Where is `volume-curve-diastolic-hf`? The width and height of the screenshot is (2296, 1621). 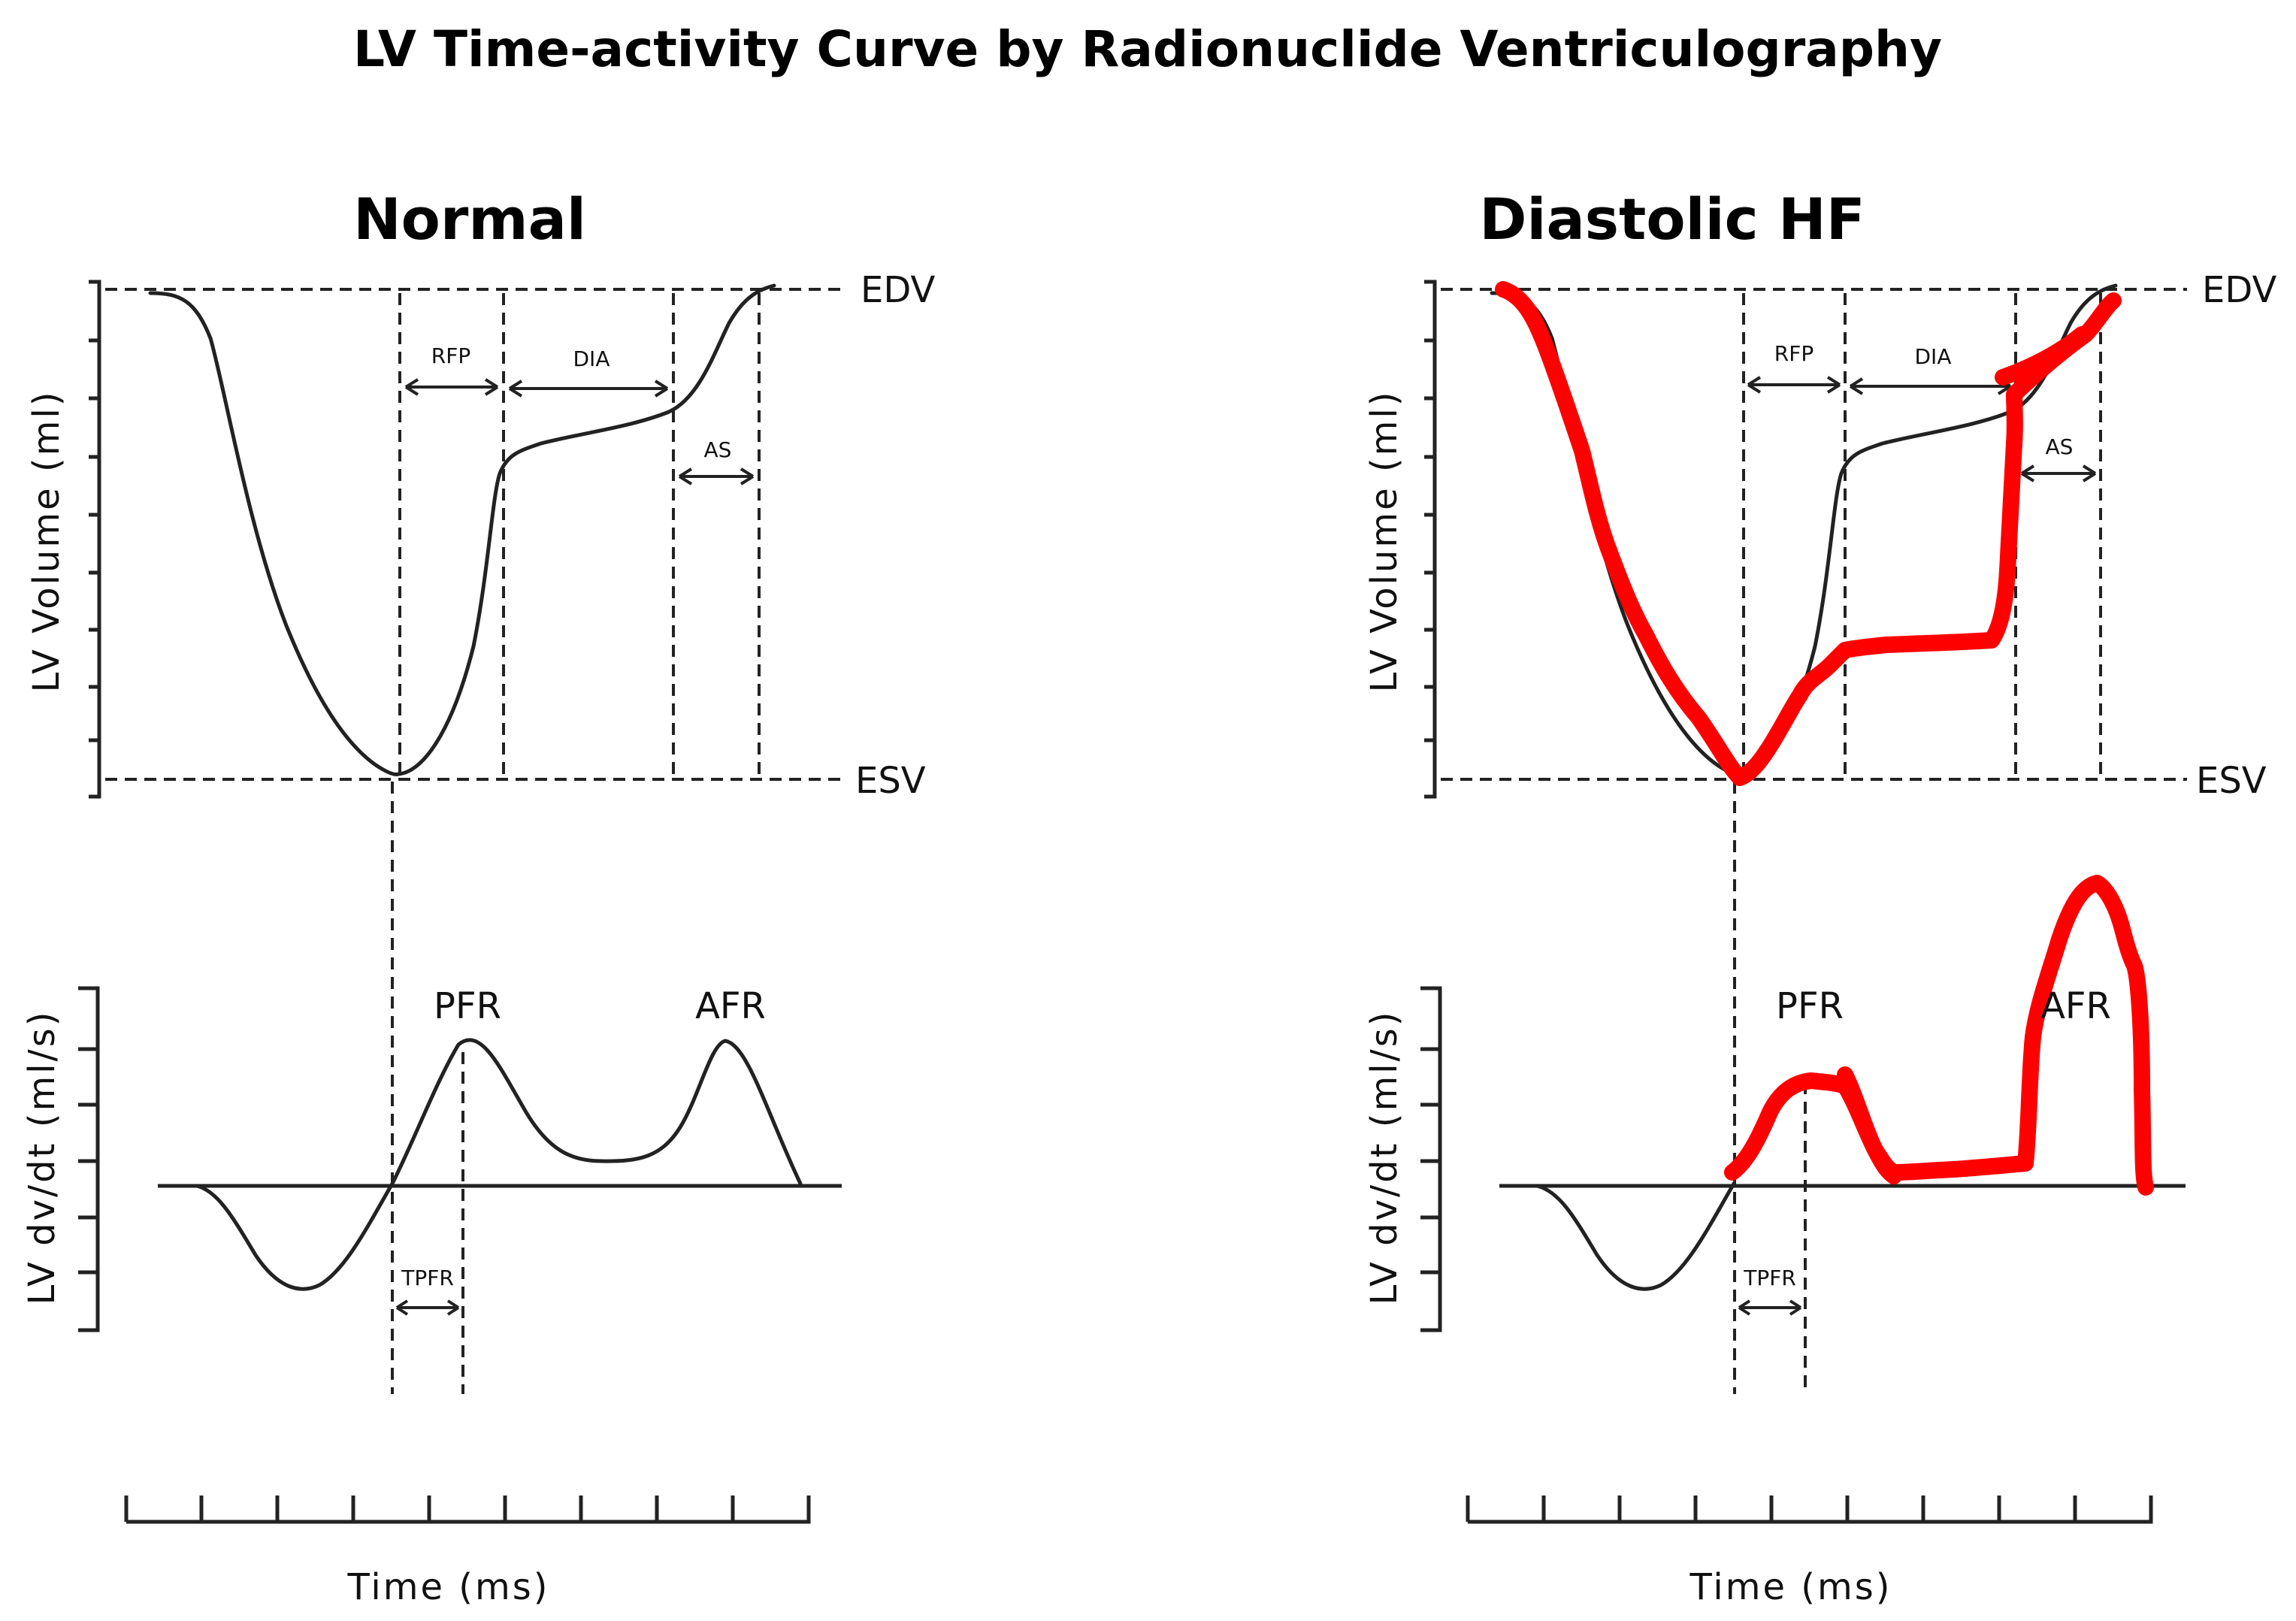
volume-curve-diastolic-hf is located at coordinates (1809, 533).